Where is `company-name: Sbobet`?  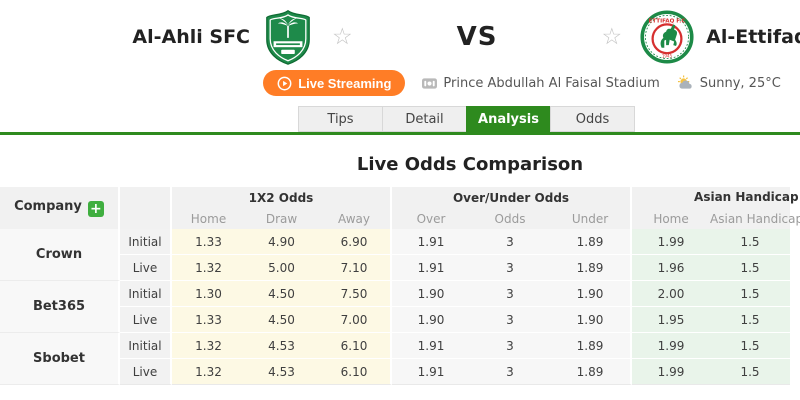
company-name: Sbobet is located at coordinates (60, 359).